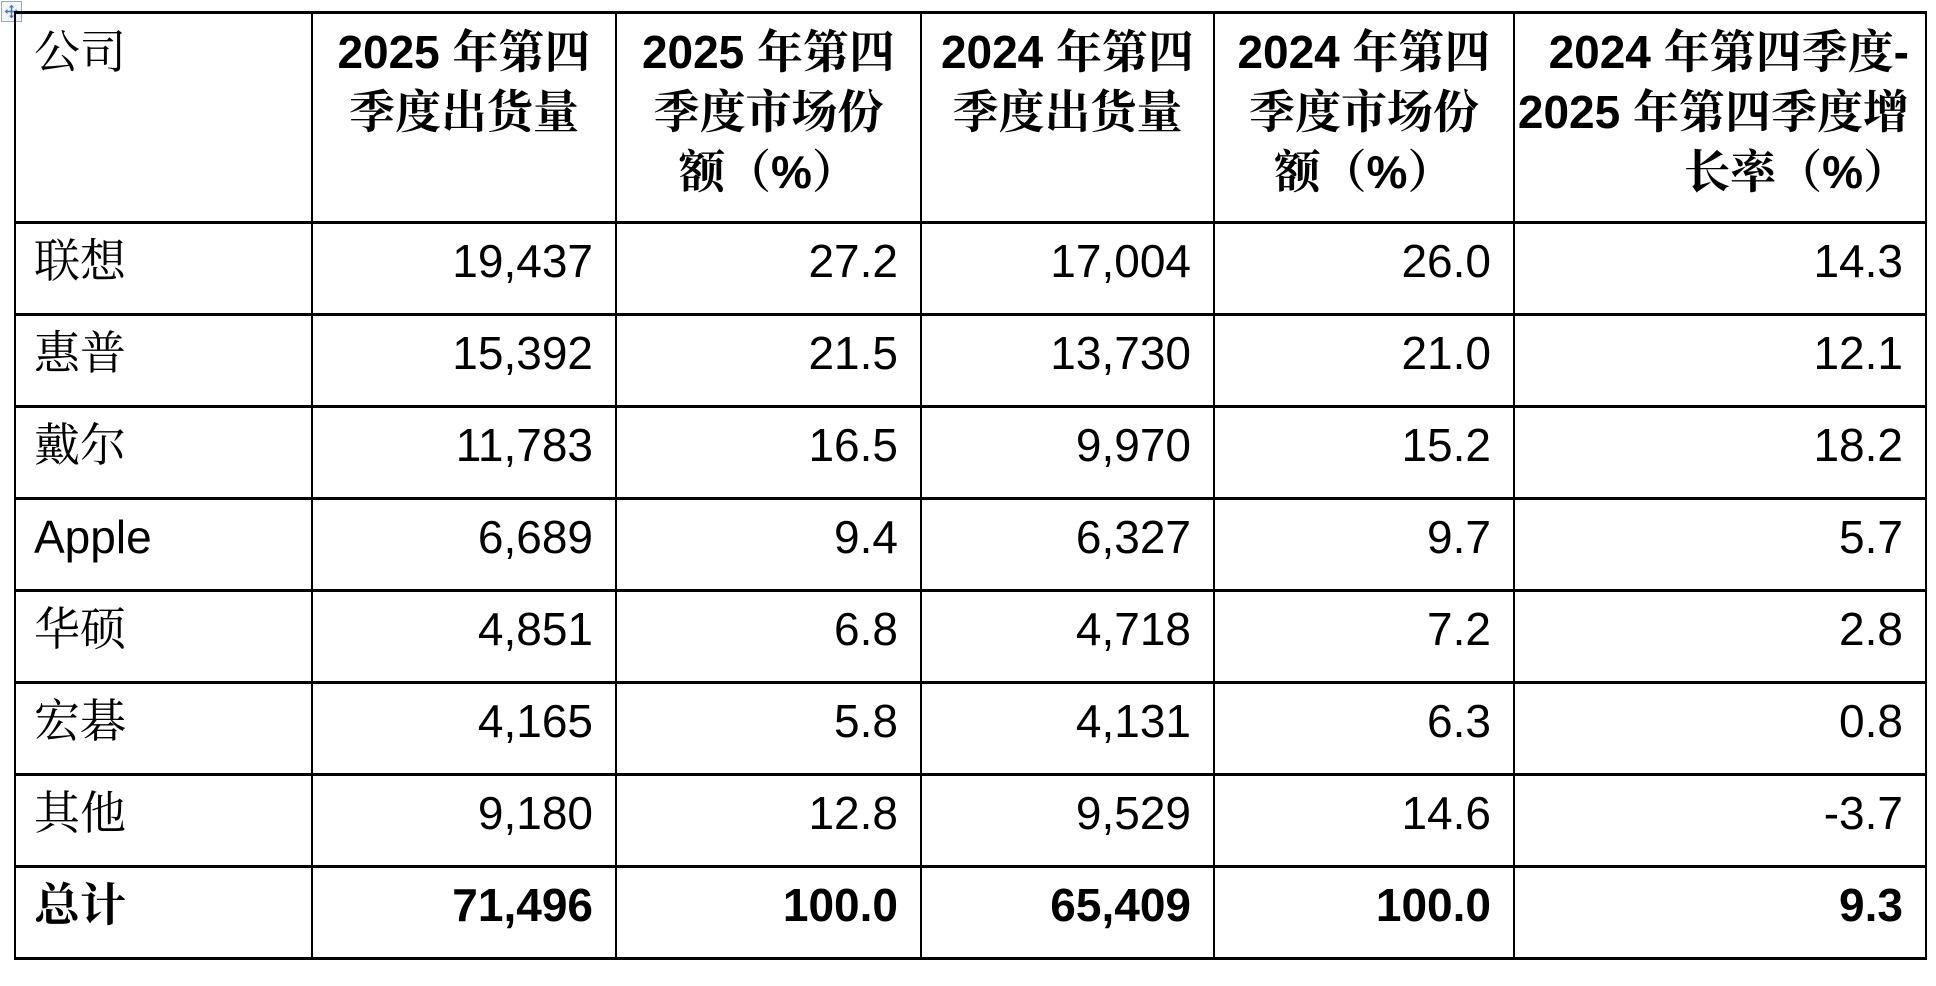  I want to click on cell-company: 联想, so click(163, 268).